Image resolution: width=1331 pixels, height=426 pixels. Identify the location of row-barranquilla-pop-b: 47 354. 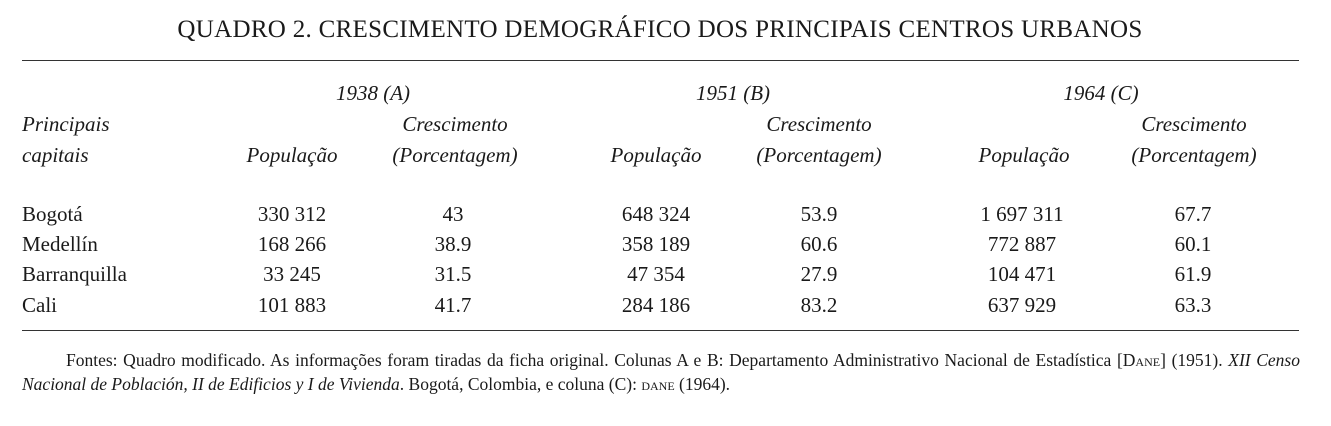
(656, 274).